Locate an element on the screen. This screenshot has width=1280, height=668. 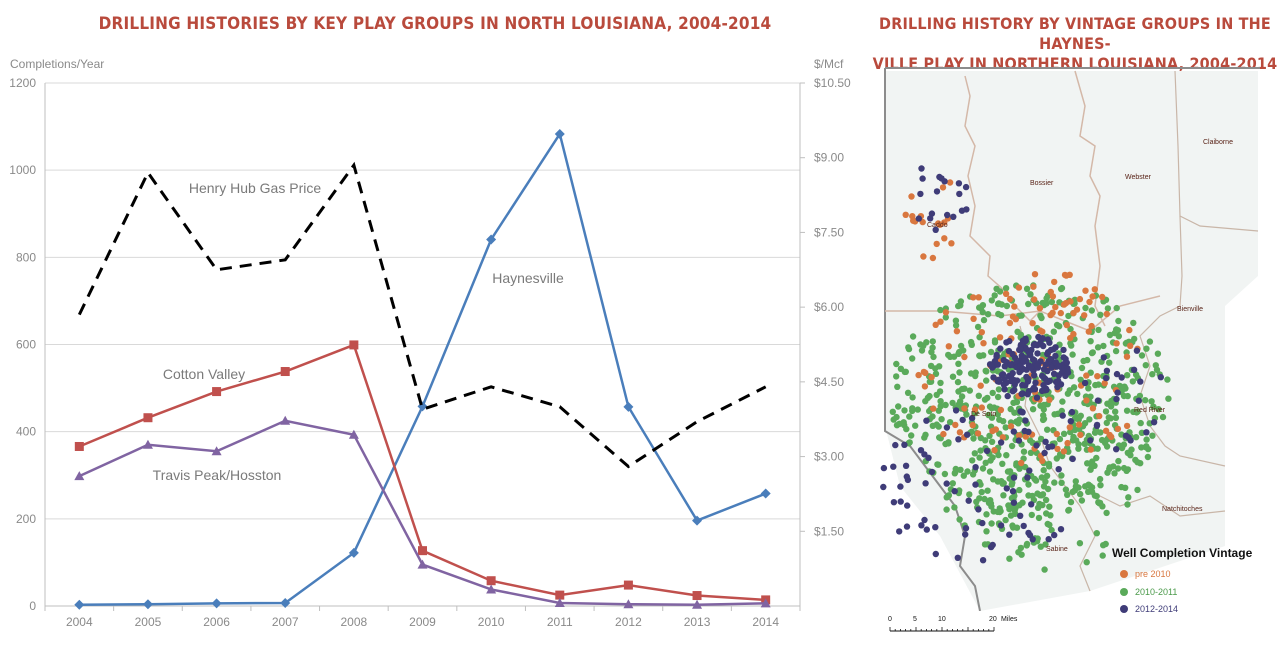
y-tick-left: 1000 is located at coordinates (22, 170).